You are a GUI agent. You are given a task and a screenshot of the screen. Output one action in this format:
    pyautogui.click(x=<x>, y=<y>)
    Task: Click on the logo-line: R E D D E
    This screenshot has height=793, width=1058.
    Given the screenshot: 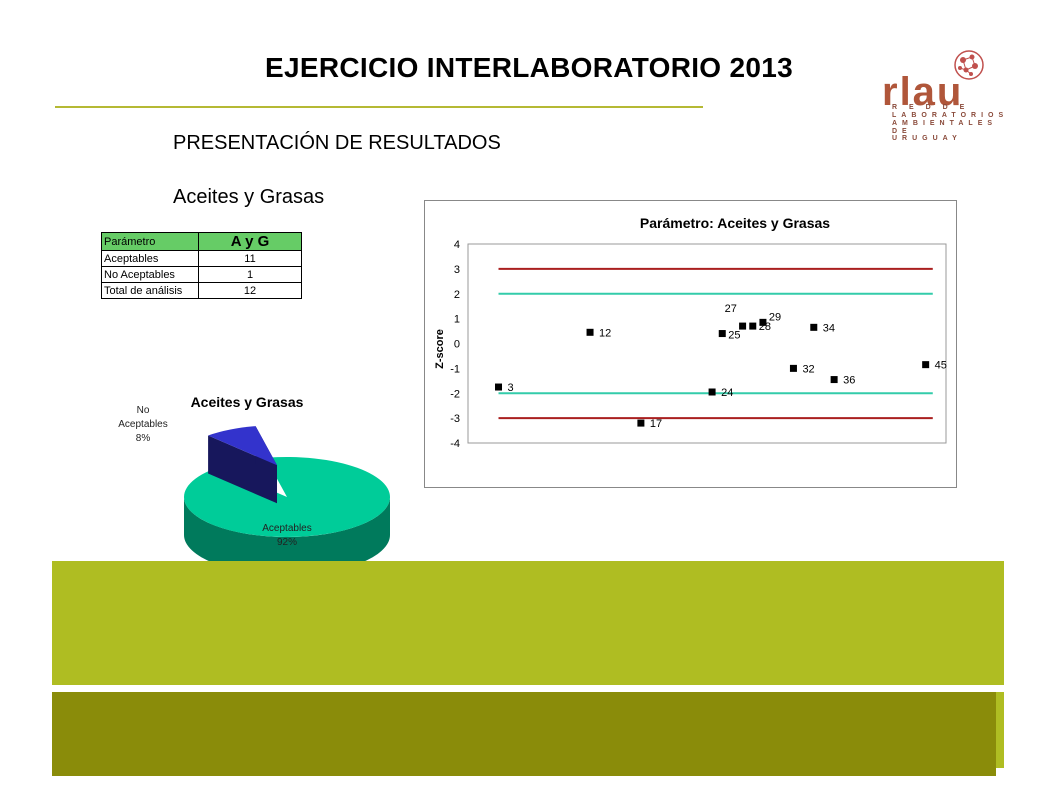 What is the action you would take?
    pyautogui.click(x=931, y=107)
    